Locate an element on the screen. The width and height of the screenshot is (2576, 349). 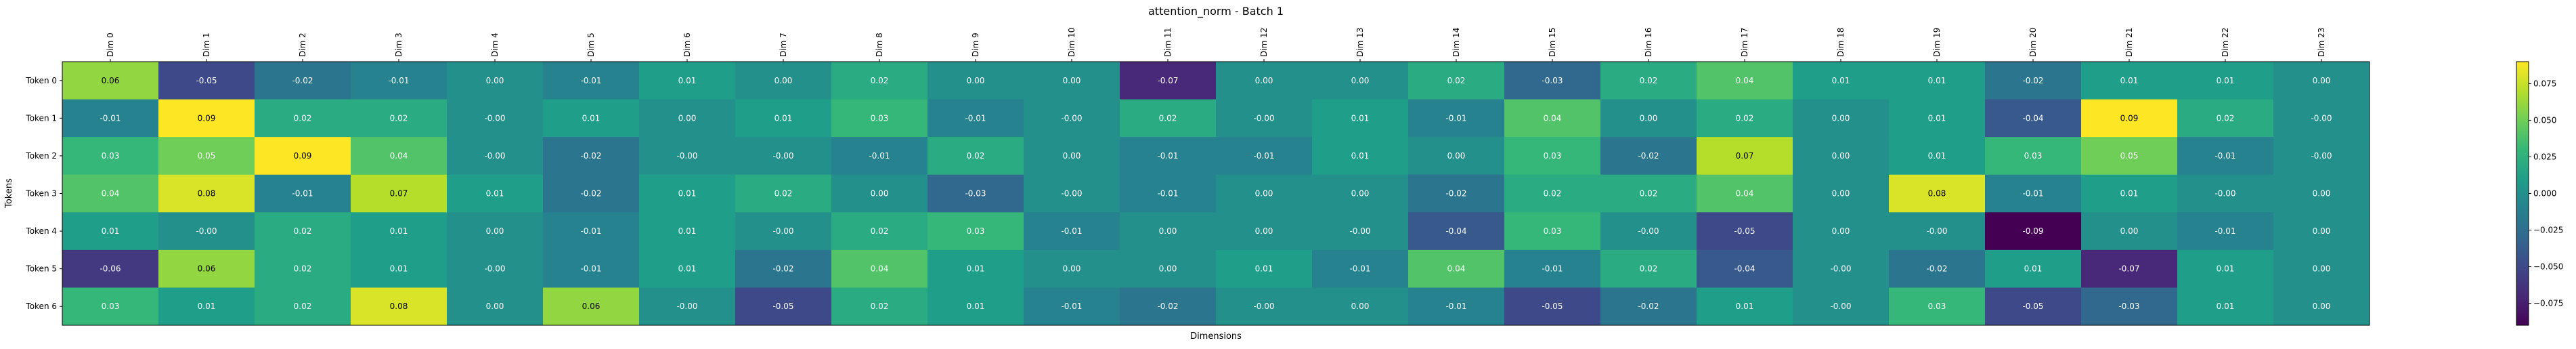
colorbar-tick-label: −0.025 is located at coordinates (2548, 231).